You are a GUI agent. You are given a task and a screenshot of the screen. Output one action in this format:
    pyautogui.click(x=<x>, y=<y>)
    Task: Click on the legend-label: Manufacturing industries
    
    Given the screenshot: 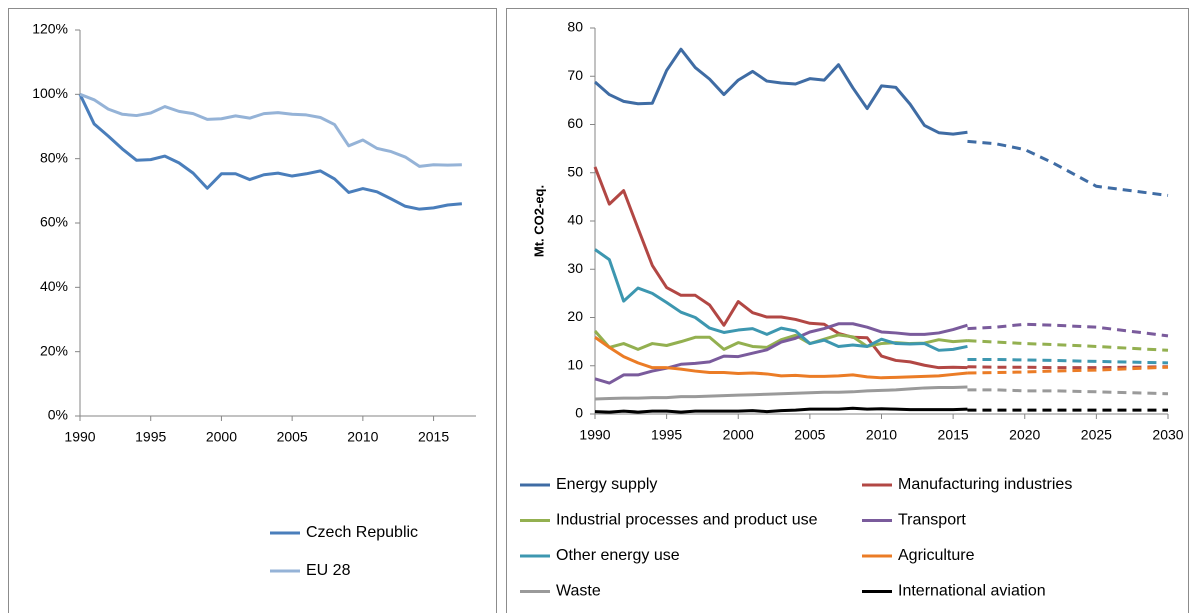 What is the action you would take?
    pyautogui.click(x=985, y=484)
    